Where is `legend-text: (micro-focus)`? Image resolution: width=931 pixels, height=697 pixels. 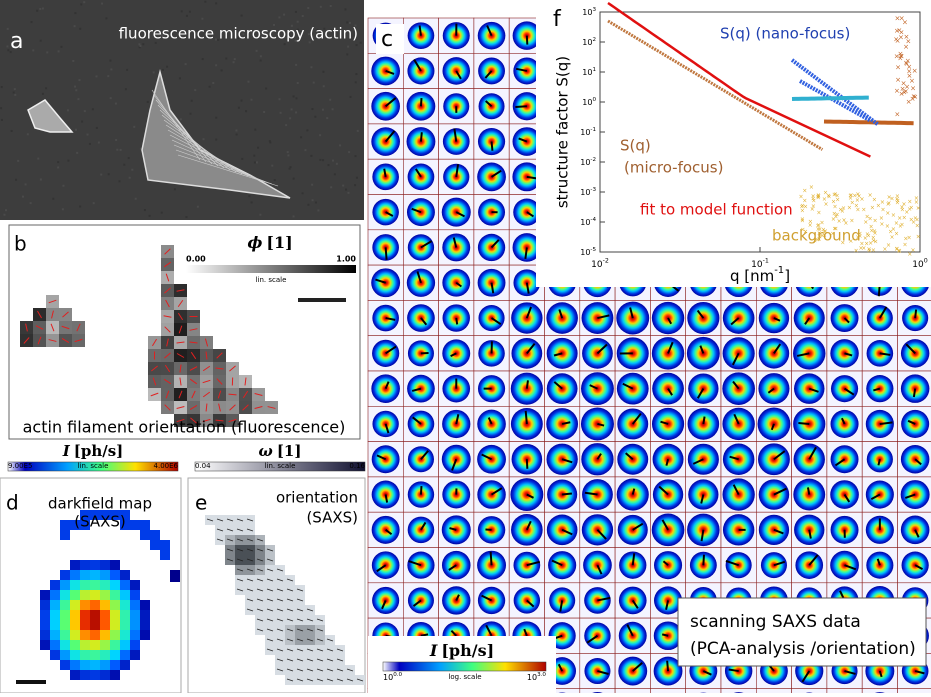
legend-text: (micro-focus) is located at coordinates (673, 168).